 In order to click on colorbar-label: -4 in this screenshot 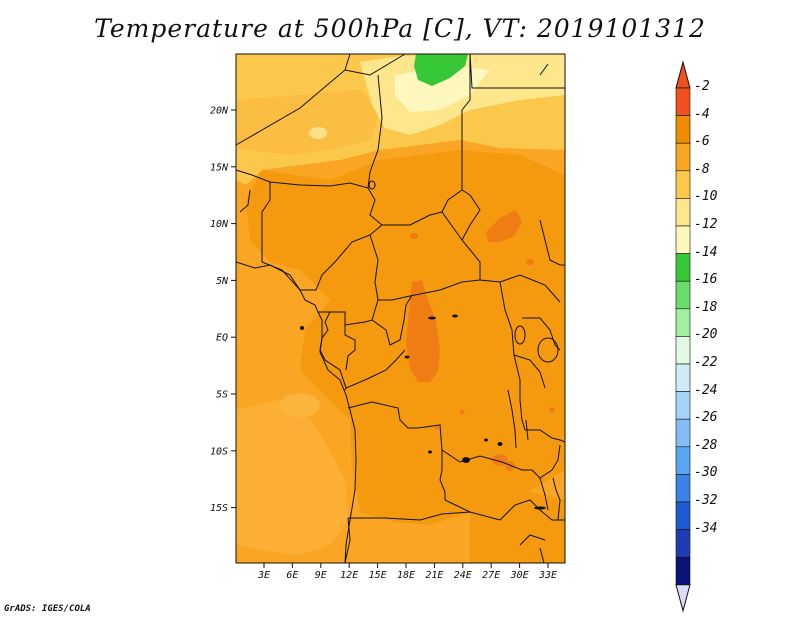, I will do `click(702, 114)`.